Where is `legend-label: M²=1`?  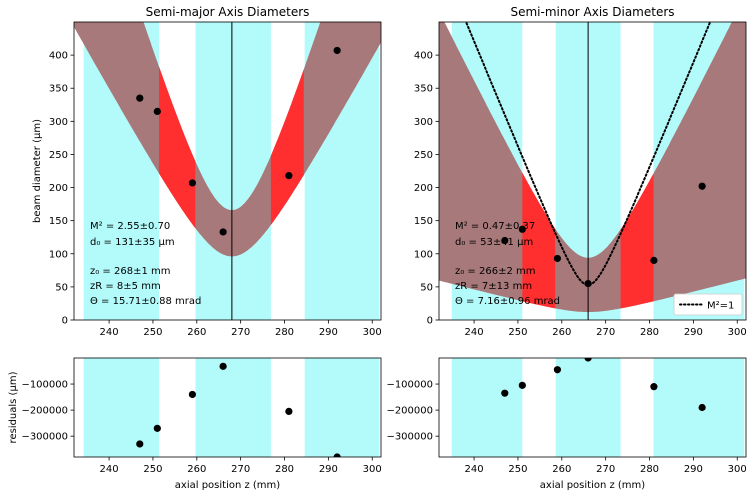 legend-label: M²=1 is located at coordinates (720, 306).